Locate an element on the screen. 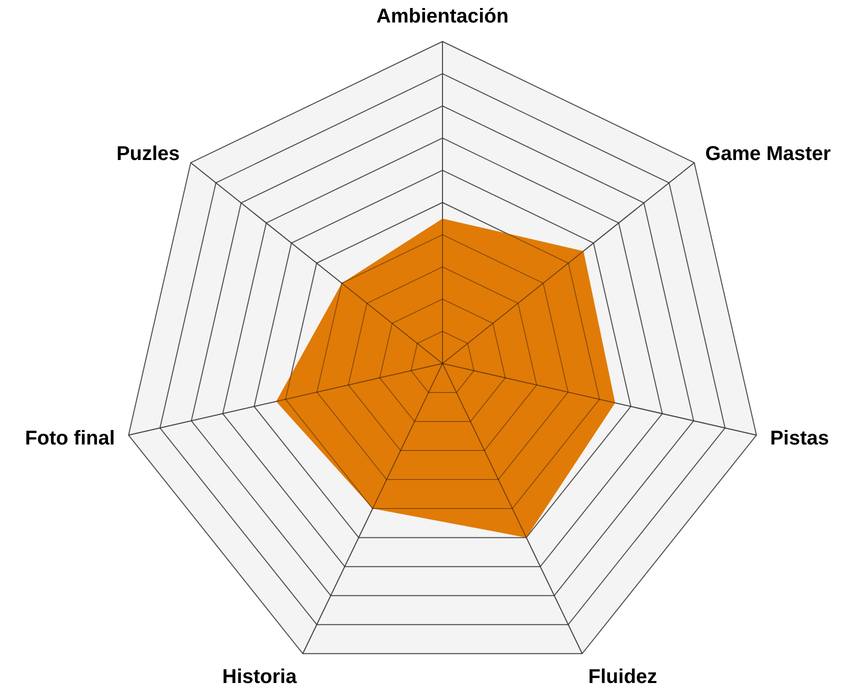 The height and width of the screenshot is (696, 865). spoke-label: Puzles is located at coordinates (148, 154).